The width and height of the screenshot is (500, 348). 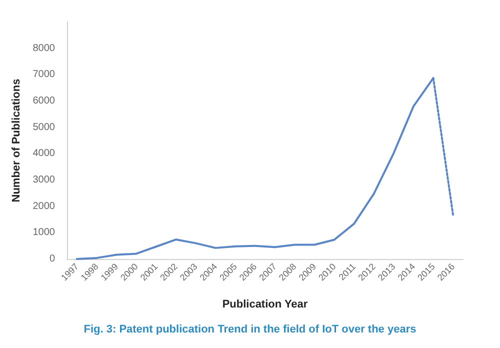 I want to click on y-tick-label: 0, so click(x=52, y=259).